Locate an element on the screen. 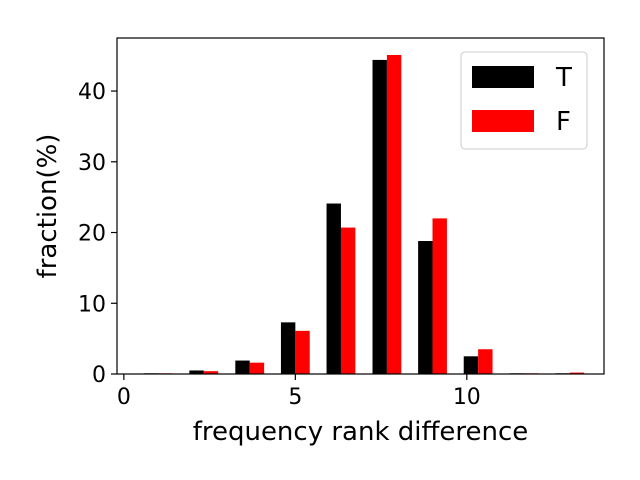 This screenshot has width=640, height=480. x-axis-label: frequency rank difference is located at coordinates (361, 432).